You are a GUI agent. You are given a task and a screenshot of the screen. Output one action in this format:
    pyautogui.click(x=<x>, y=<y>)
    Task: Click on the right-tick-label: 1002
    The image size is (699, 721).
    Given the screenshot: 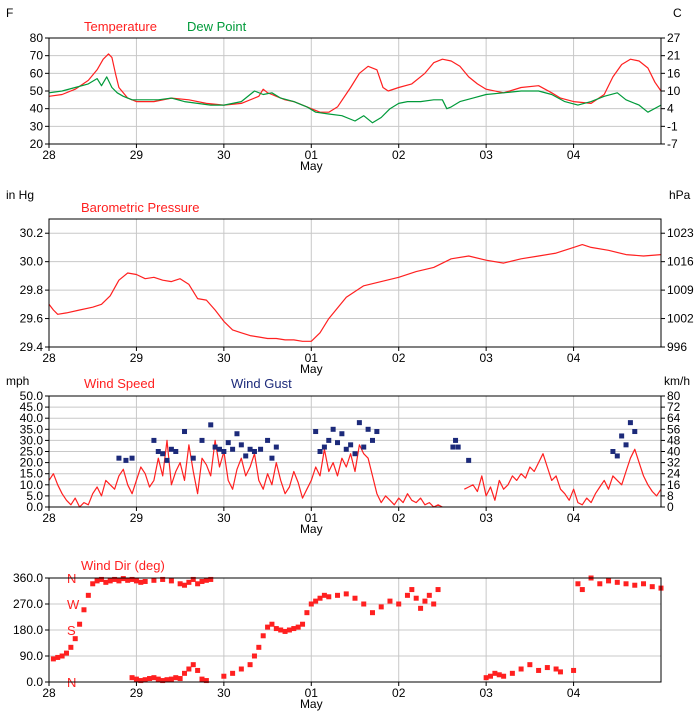 What is the action you would take?
    pyautogui.click(x=680, y=319)
    